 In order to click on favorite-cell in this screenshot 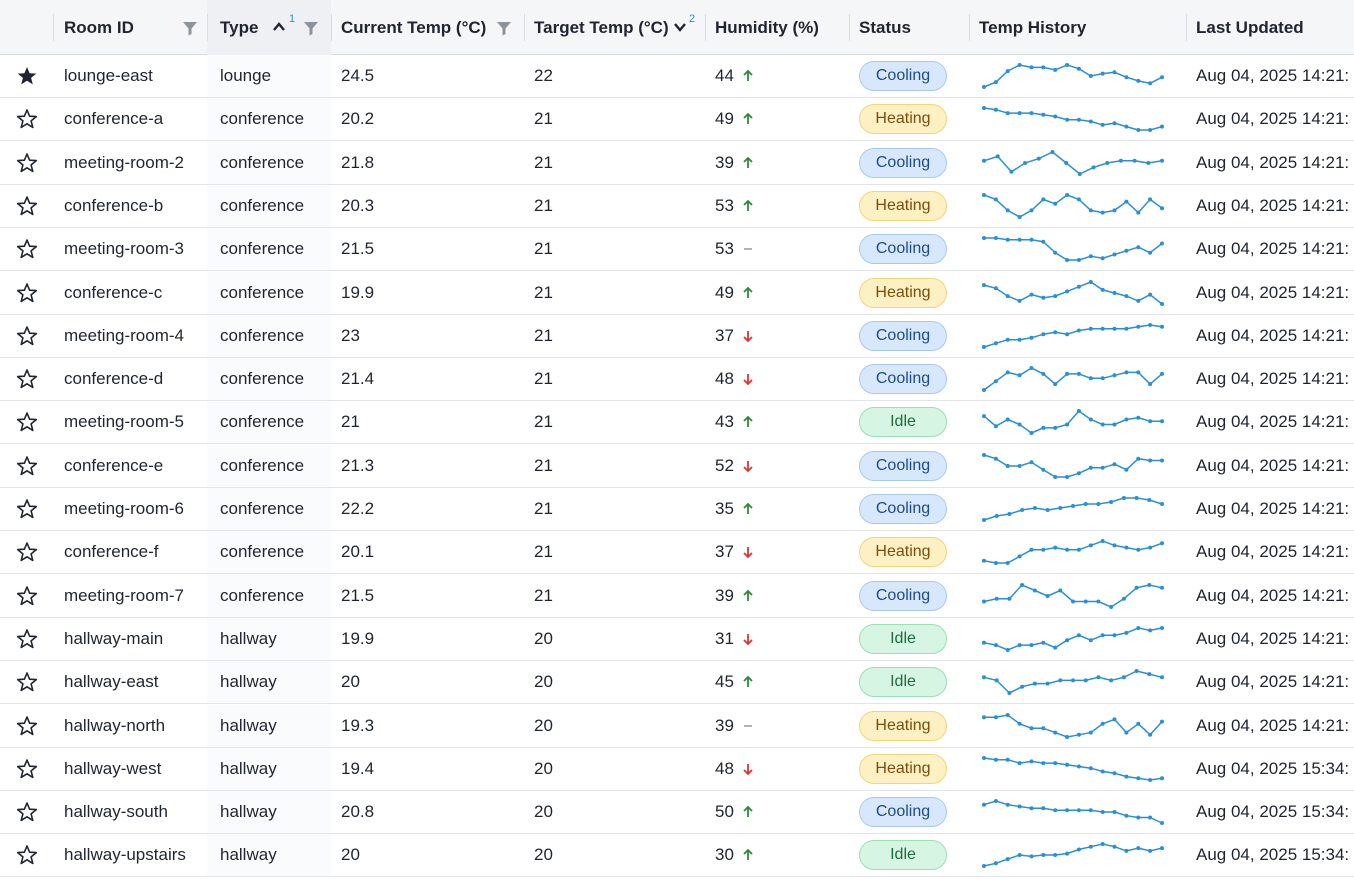, I will do `click(27, 682)`.